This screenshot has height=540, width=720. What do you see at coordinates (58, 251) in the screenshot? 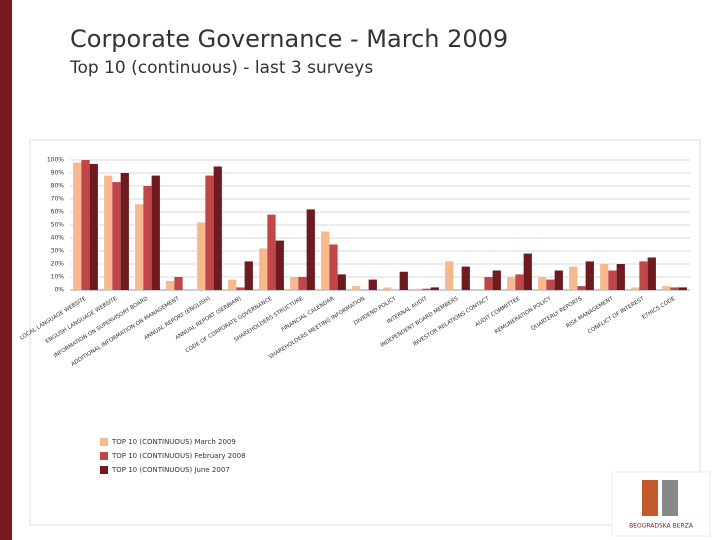
I see `y-tick-label: 30%` at bounding box center [58, 251].